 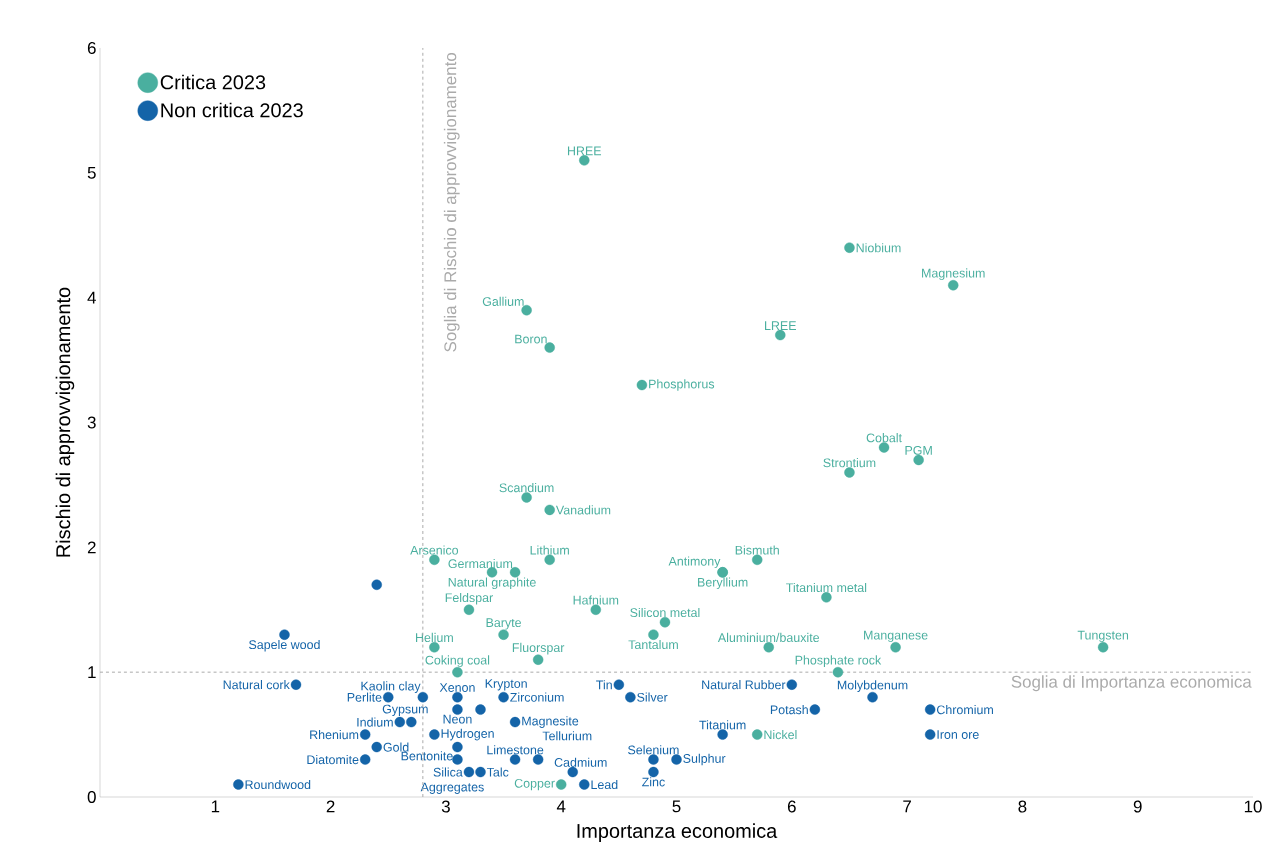 What do you see at coordinates (652, 697) in the screenshot?
I see `data-label: Silver` at bounding box center [652, 697].